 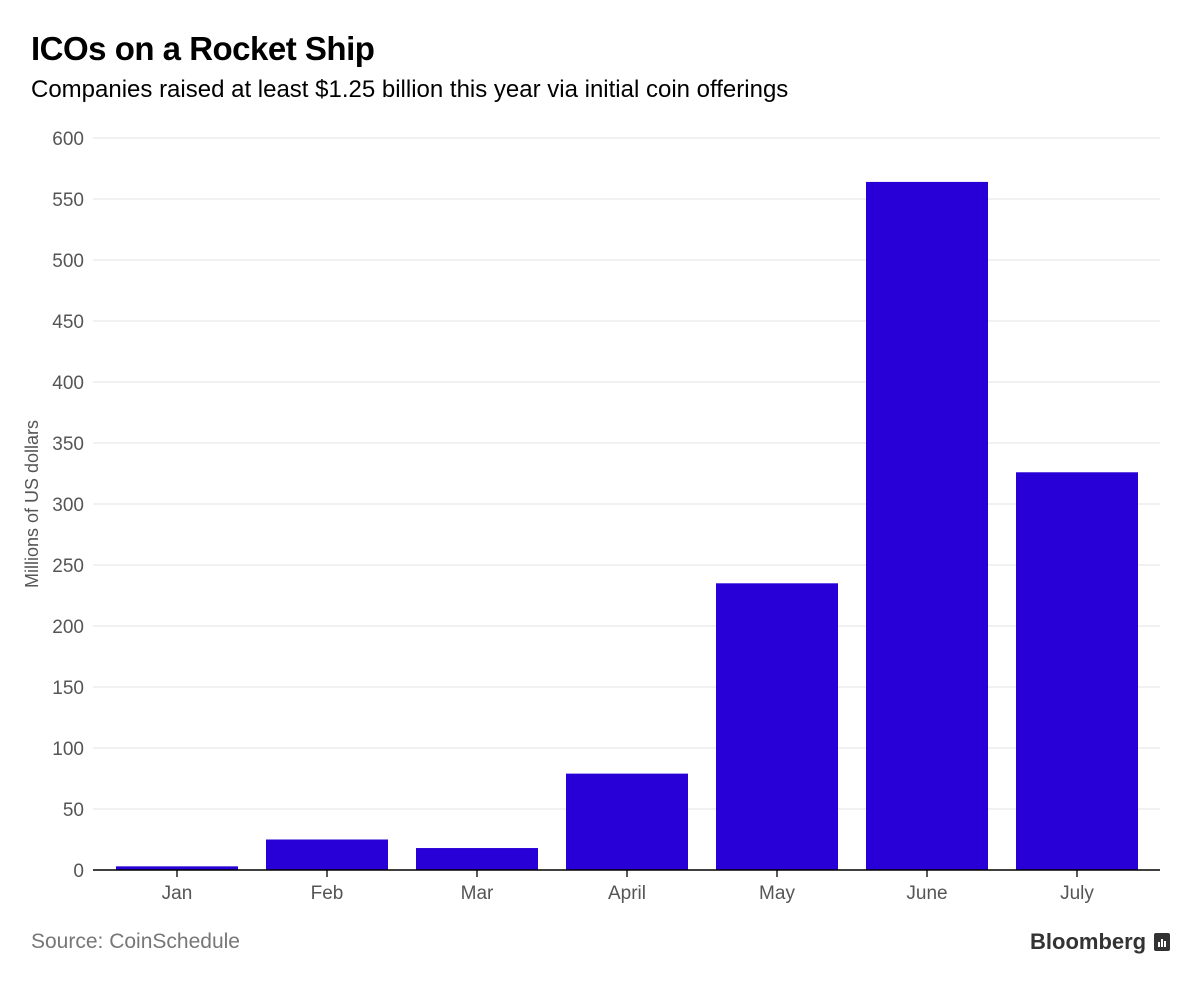 What do you see at coordinates (477, 893) in the screenshot?
I see `x-tick-label: Mar` at bounding box center [477, 893].